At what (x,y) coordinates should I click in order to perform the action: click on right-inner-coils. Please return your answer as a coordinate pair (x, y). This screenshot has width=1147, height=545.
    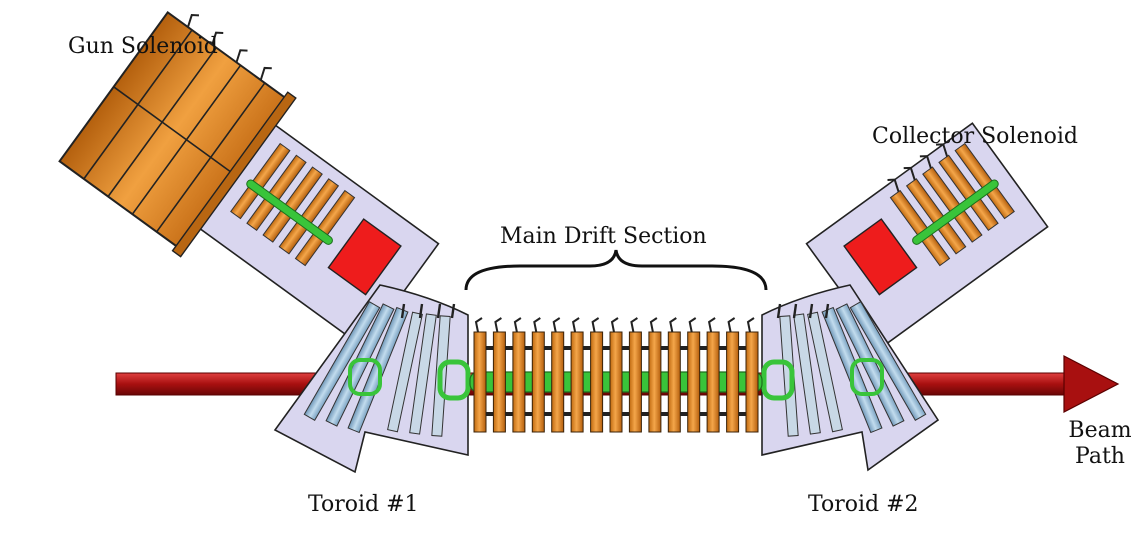
    Looking at the image, I should click on (951, 204).